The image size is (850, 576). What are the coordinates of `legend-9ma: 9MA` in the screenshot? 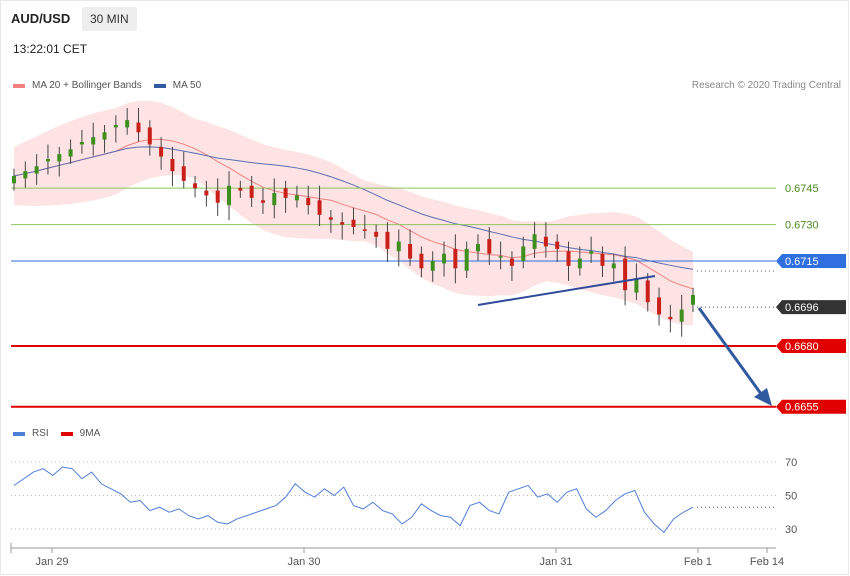 It's located at (80, 433).